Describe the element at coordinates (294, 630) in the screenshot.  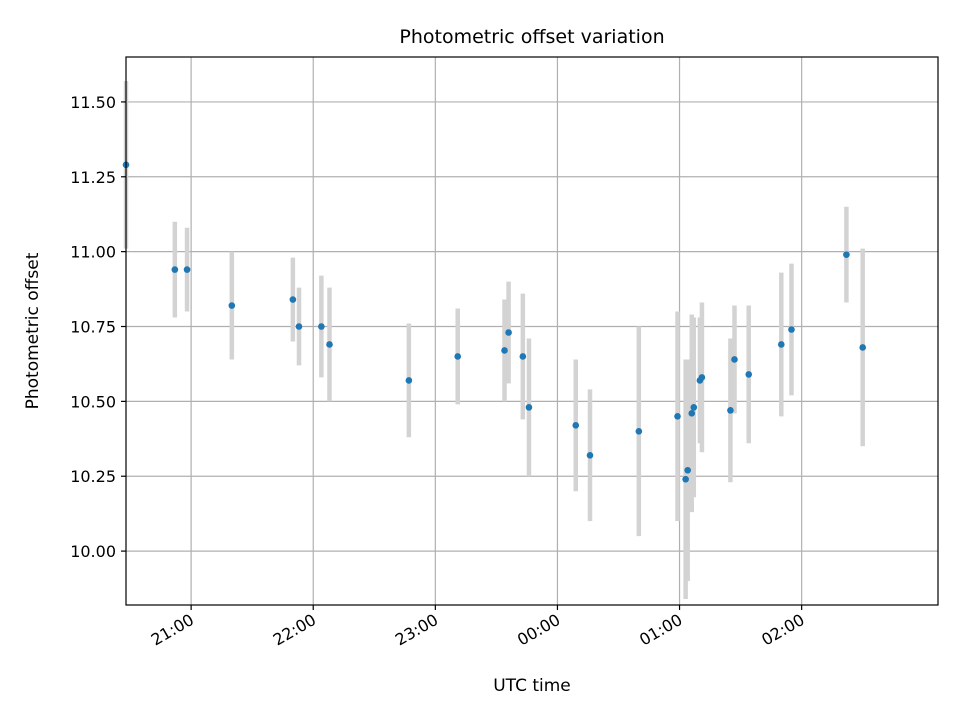
I see `x-tick-label: 22:00` at that location.